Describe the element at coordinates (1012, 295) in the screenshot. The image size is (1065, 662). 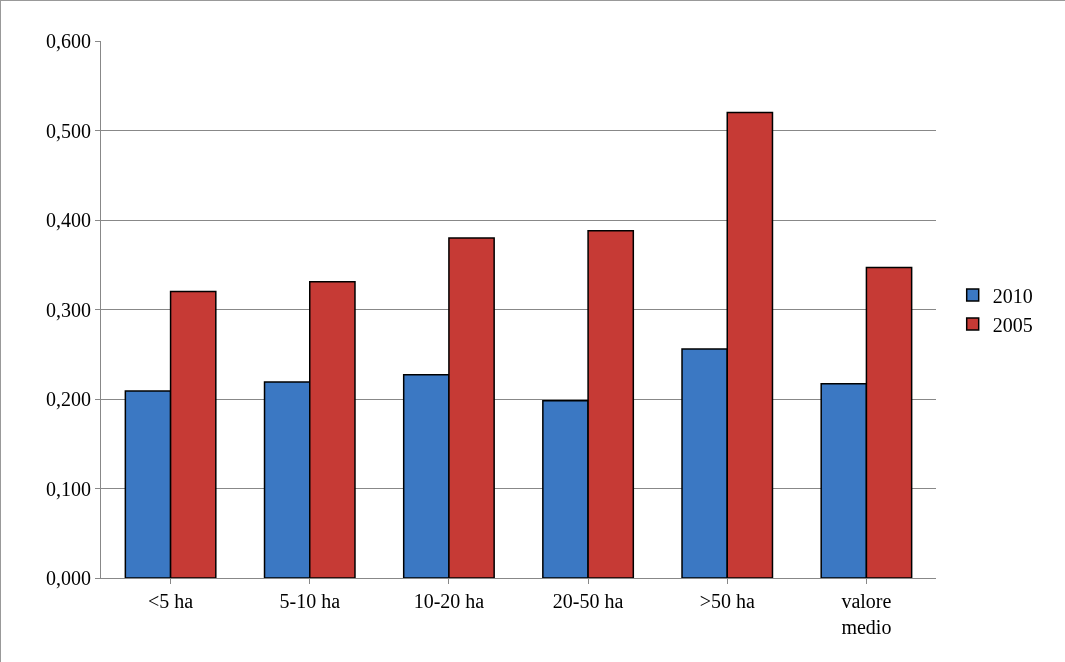
I see `legend-label: 2010` at that location.